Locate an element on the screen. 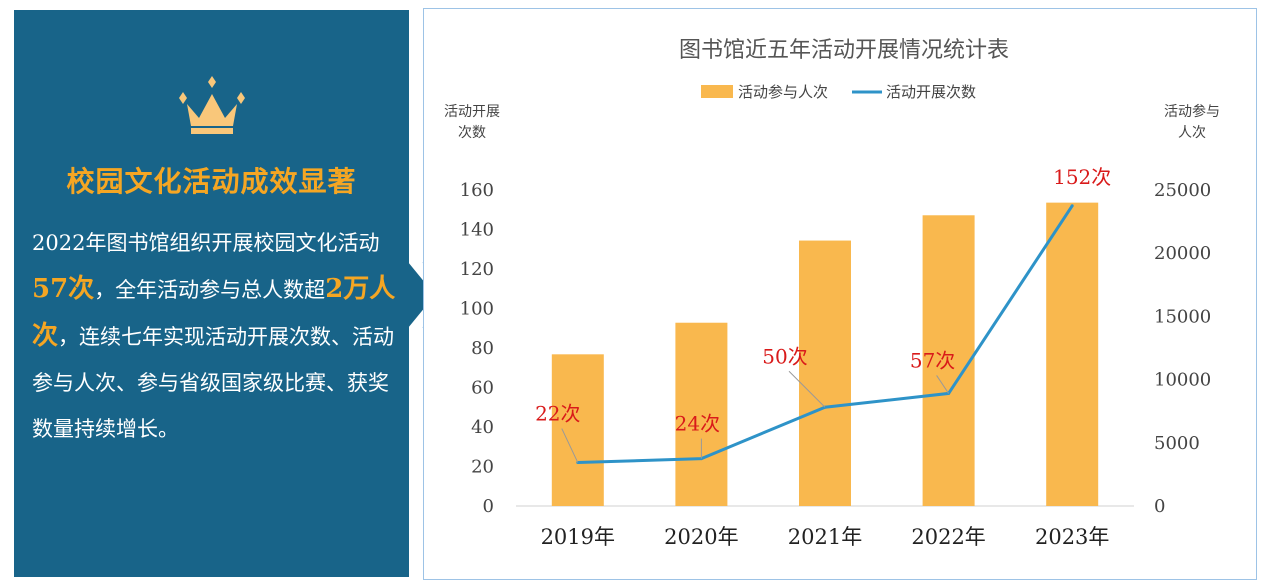 This screenshot has width=1266, height=587. legend-swatch-bar is located at coordinates (717, 91).